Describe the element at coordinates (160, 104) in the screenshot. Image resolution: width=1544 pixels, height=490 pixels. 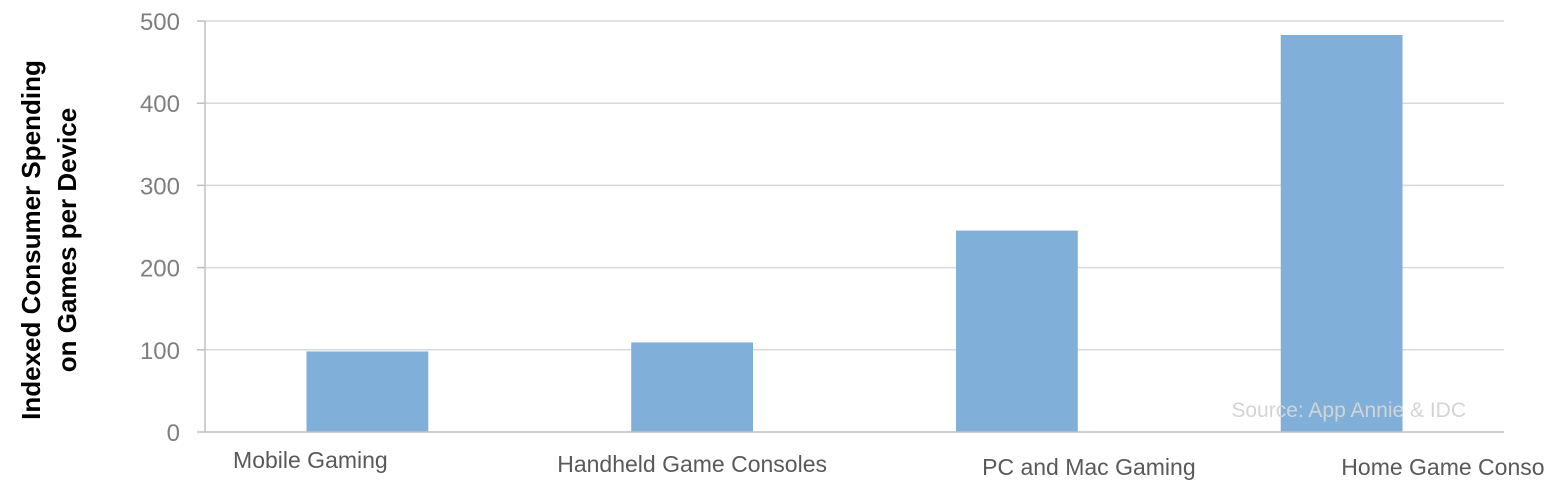
I see `y-tick-label: 400` at that location.